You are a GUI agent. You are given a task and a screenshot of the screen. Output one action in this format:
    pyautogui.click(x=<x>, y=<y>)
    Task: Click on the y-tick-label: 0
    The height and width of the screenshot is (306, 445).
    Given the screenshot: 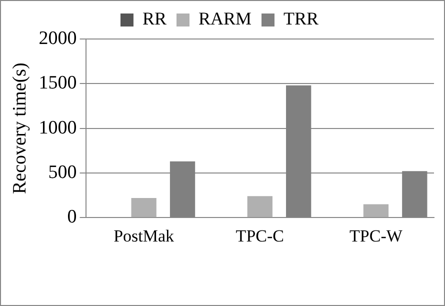 What is the action you would take?
    pyautogui.click(x=72, y=217)
    